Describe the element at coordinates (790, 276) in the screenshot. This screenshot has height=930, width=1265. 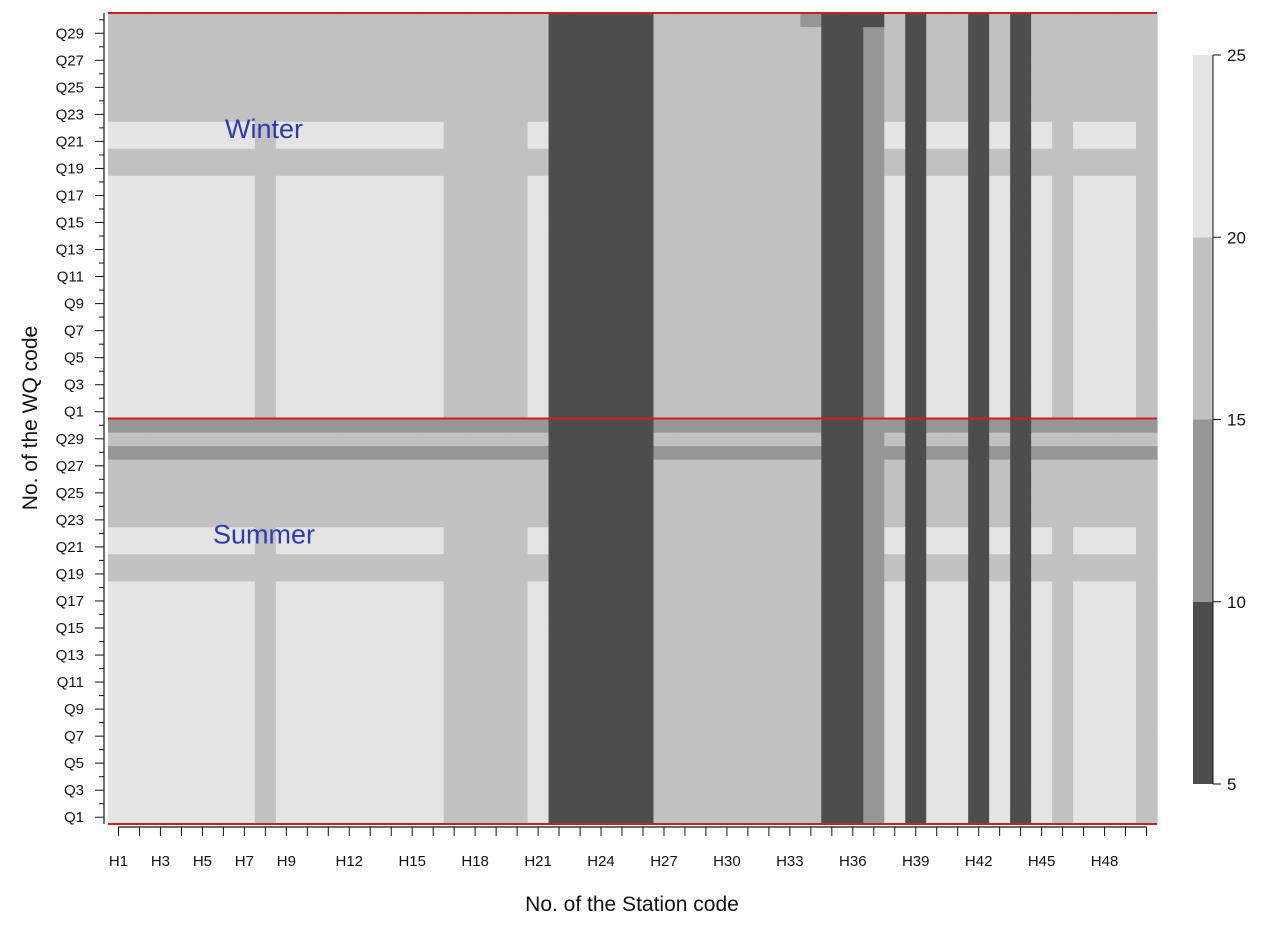
I see `heatmap-cell-winter-q11-h33` at that location.